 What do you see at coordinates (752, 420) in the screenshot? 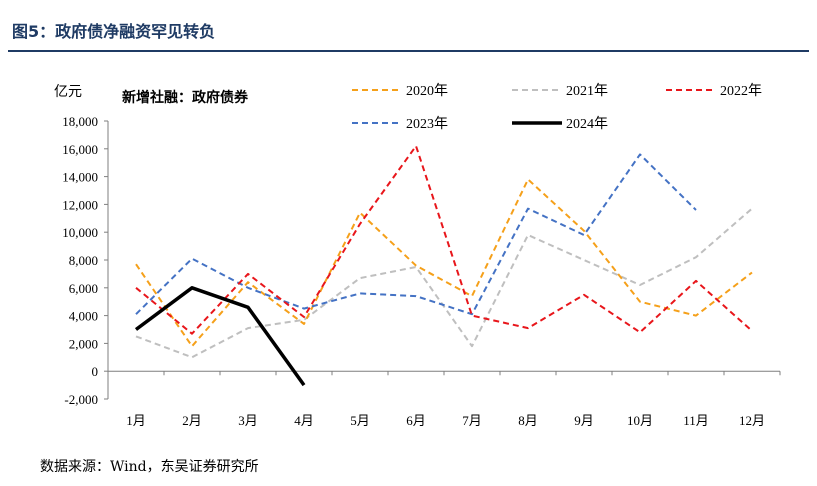
I see `x-tick-label: 12月` at bounding box center [752, 420].